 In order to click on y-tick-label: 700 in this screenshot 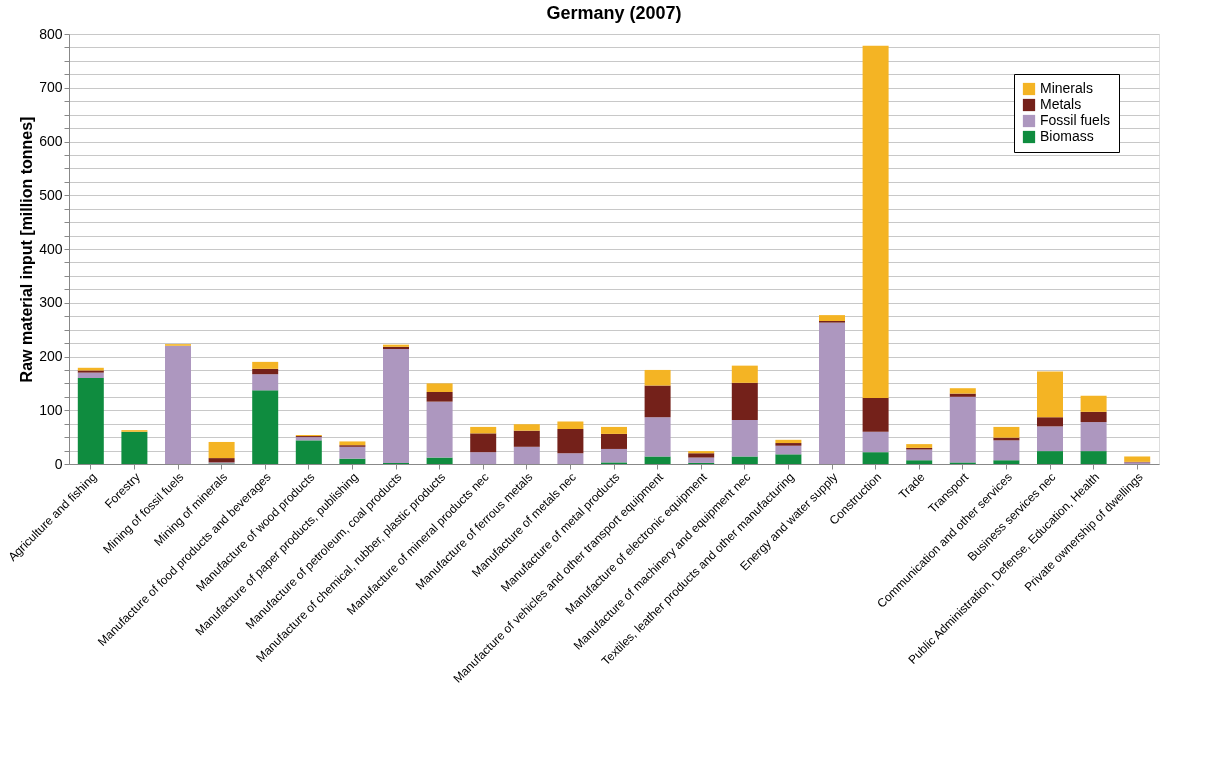, I will do `click(51, 87)`.